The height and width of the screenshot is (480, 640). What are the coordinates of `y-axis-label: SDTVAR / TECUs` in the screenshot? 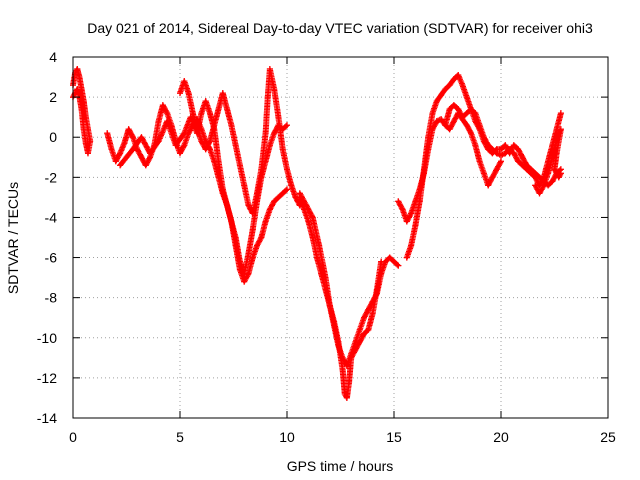 It's located at (13, 238).